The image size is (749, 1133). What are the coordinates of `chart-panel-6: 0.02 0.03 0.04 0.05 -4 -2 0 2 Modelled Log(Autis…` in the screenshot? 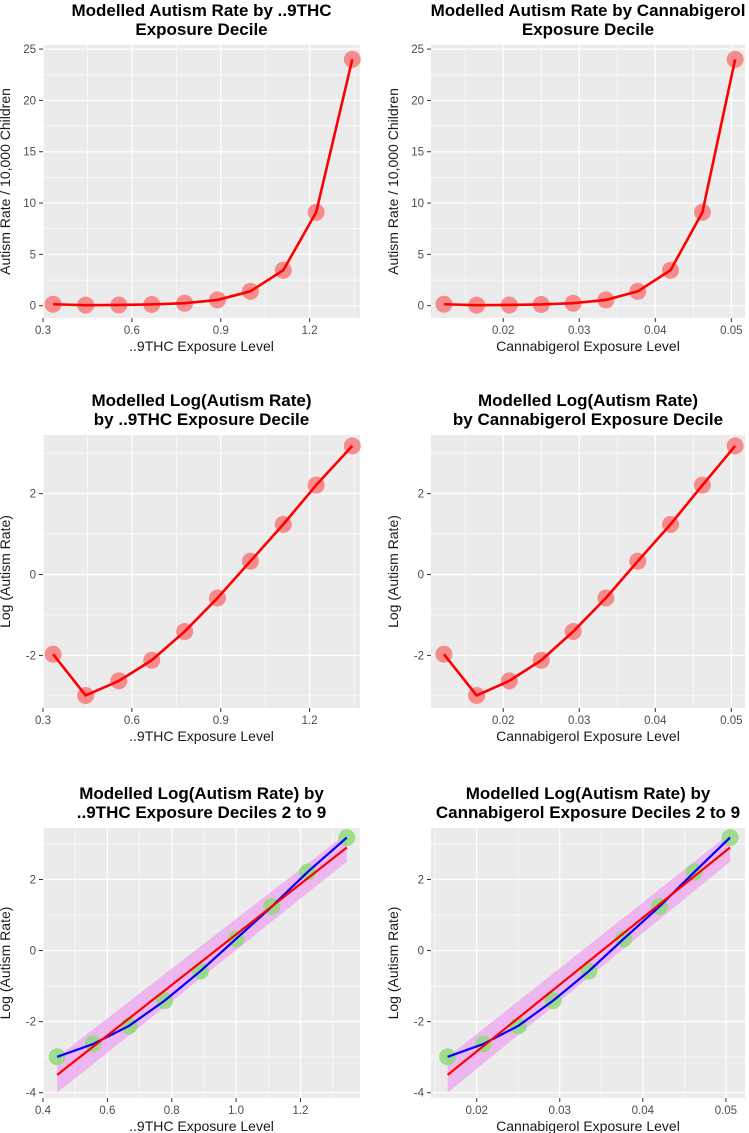 It's located at (565, 958).